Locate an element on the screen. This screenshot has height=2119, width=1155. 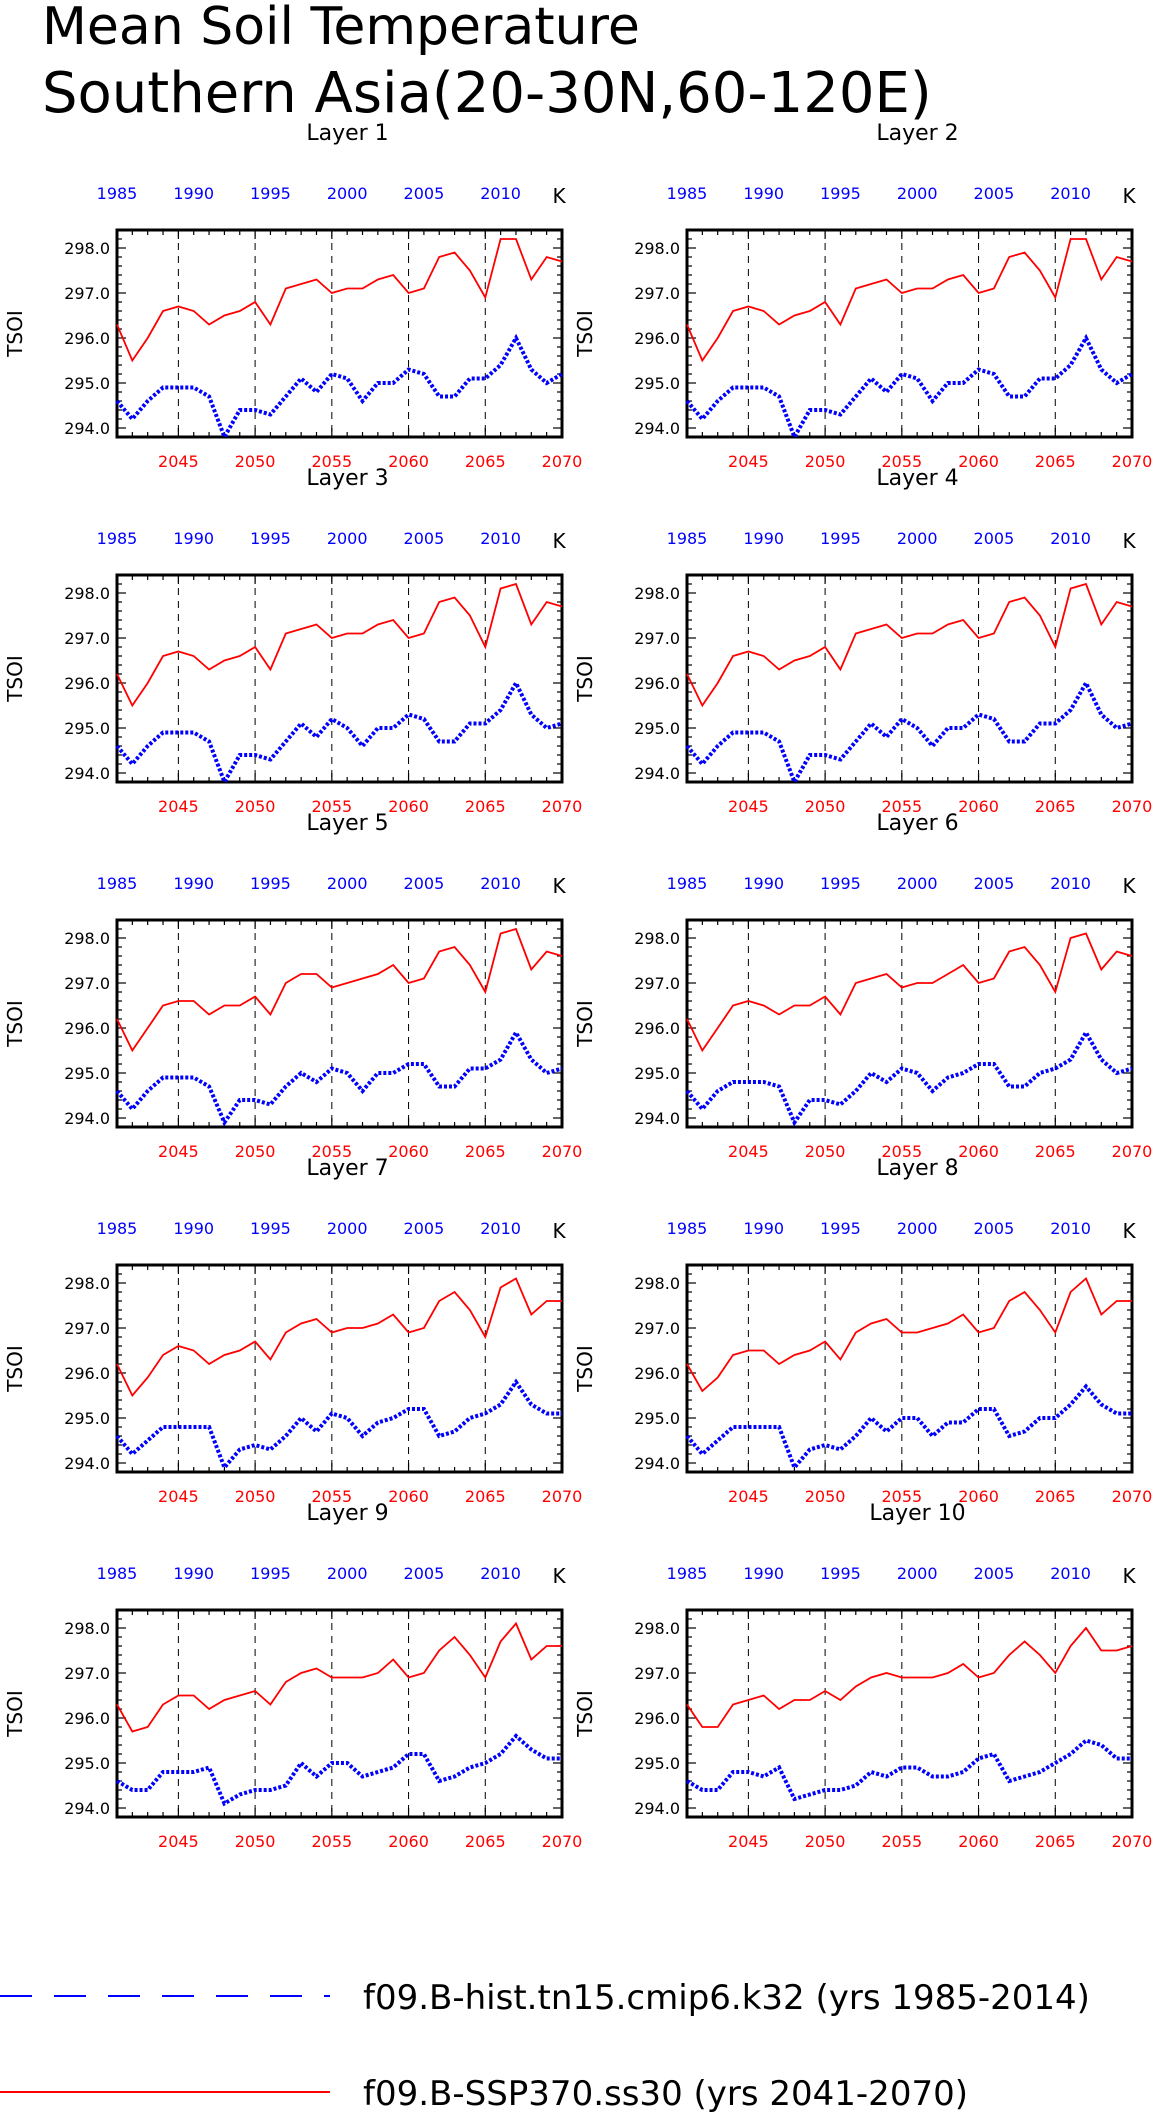
figure-title-line2: Southern Asia(20-30N,60-120E) is located at coordinates (487, 93).